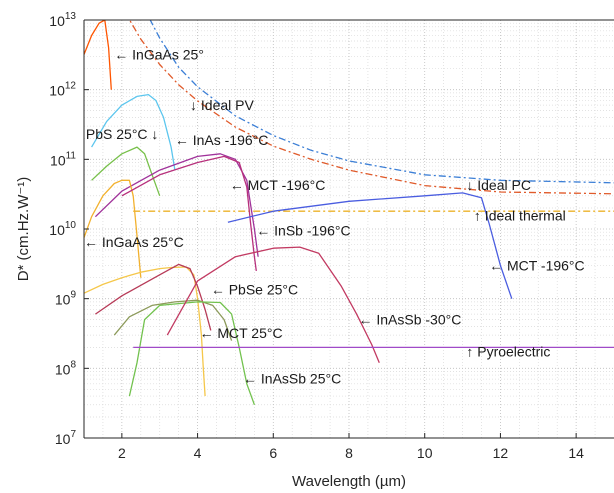  Describe the element at coordinates (425, 453) in the screenshot. I see `x-tick-label: 10` at that location.